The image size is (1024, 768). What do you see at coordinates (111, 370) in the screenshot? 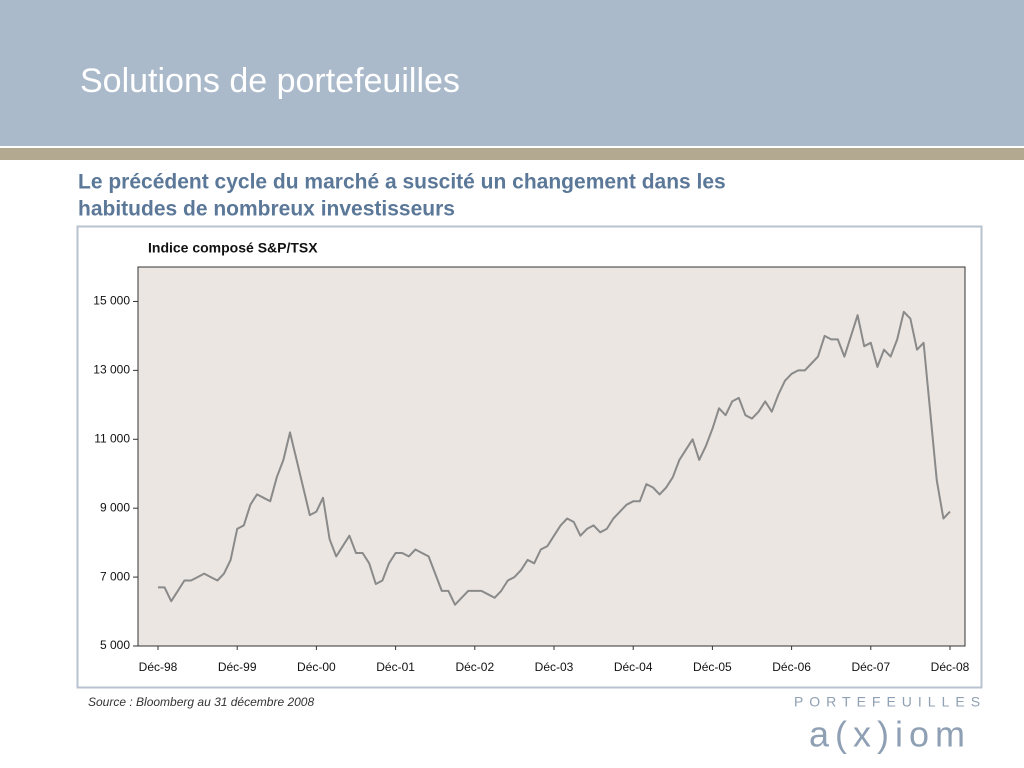
I see `y-tick-label: 13 000` at bounding box center [111, 370].